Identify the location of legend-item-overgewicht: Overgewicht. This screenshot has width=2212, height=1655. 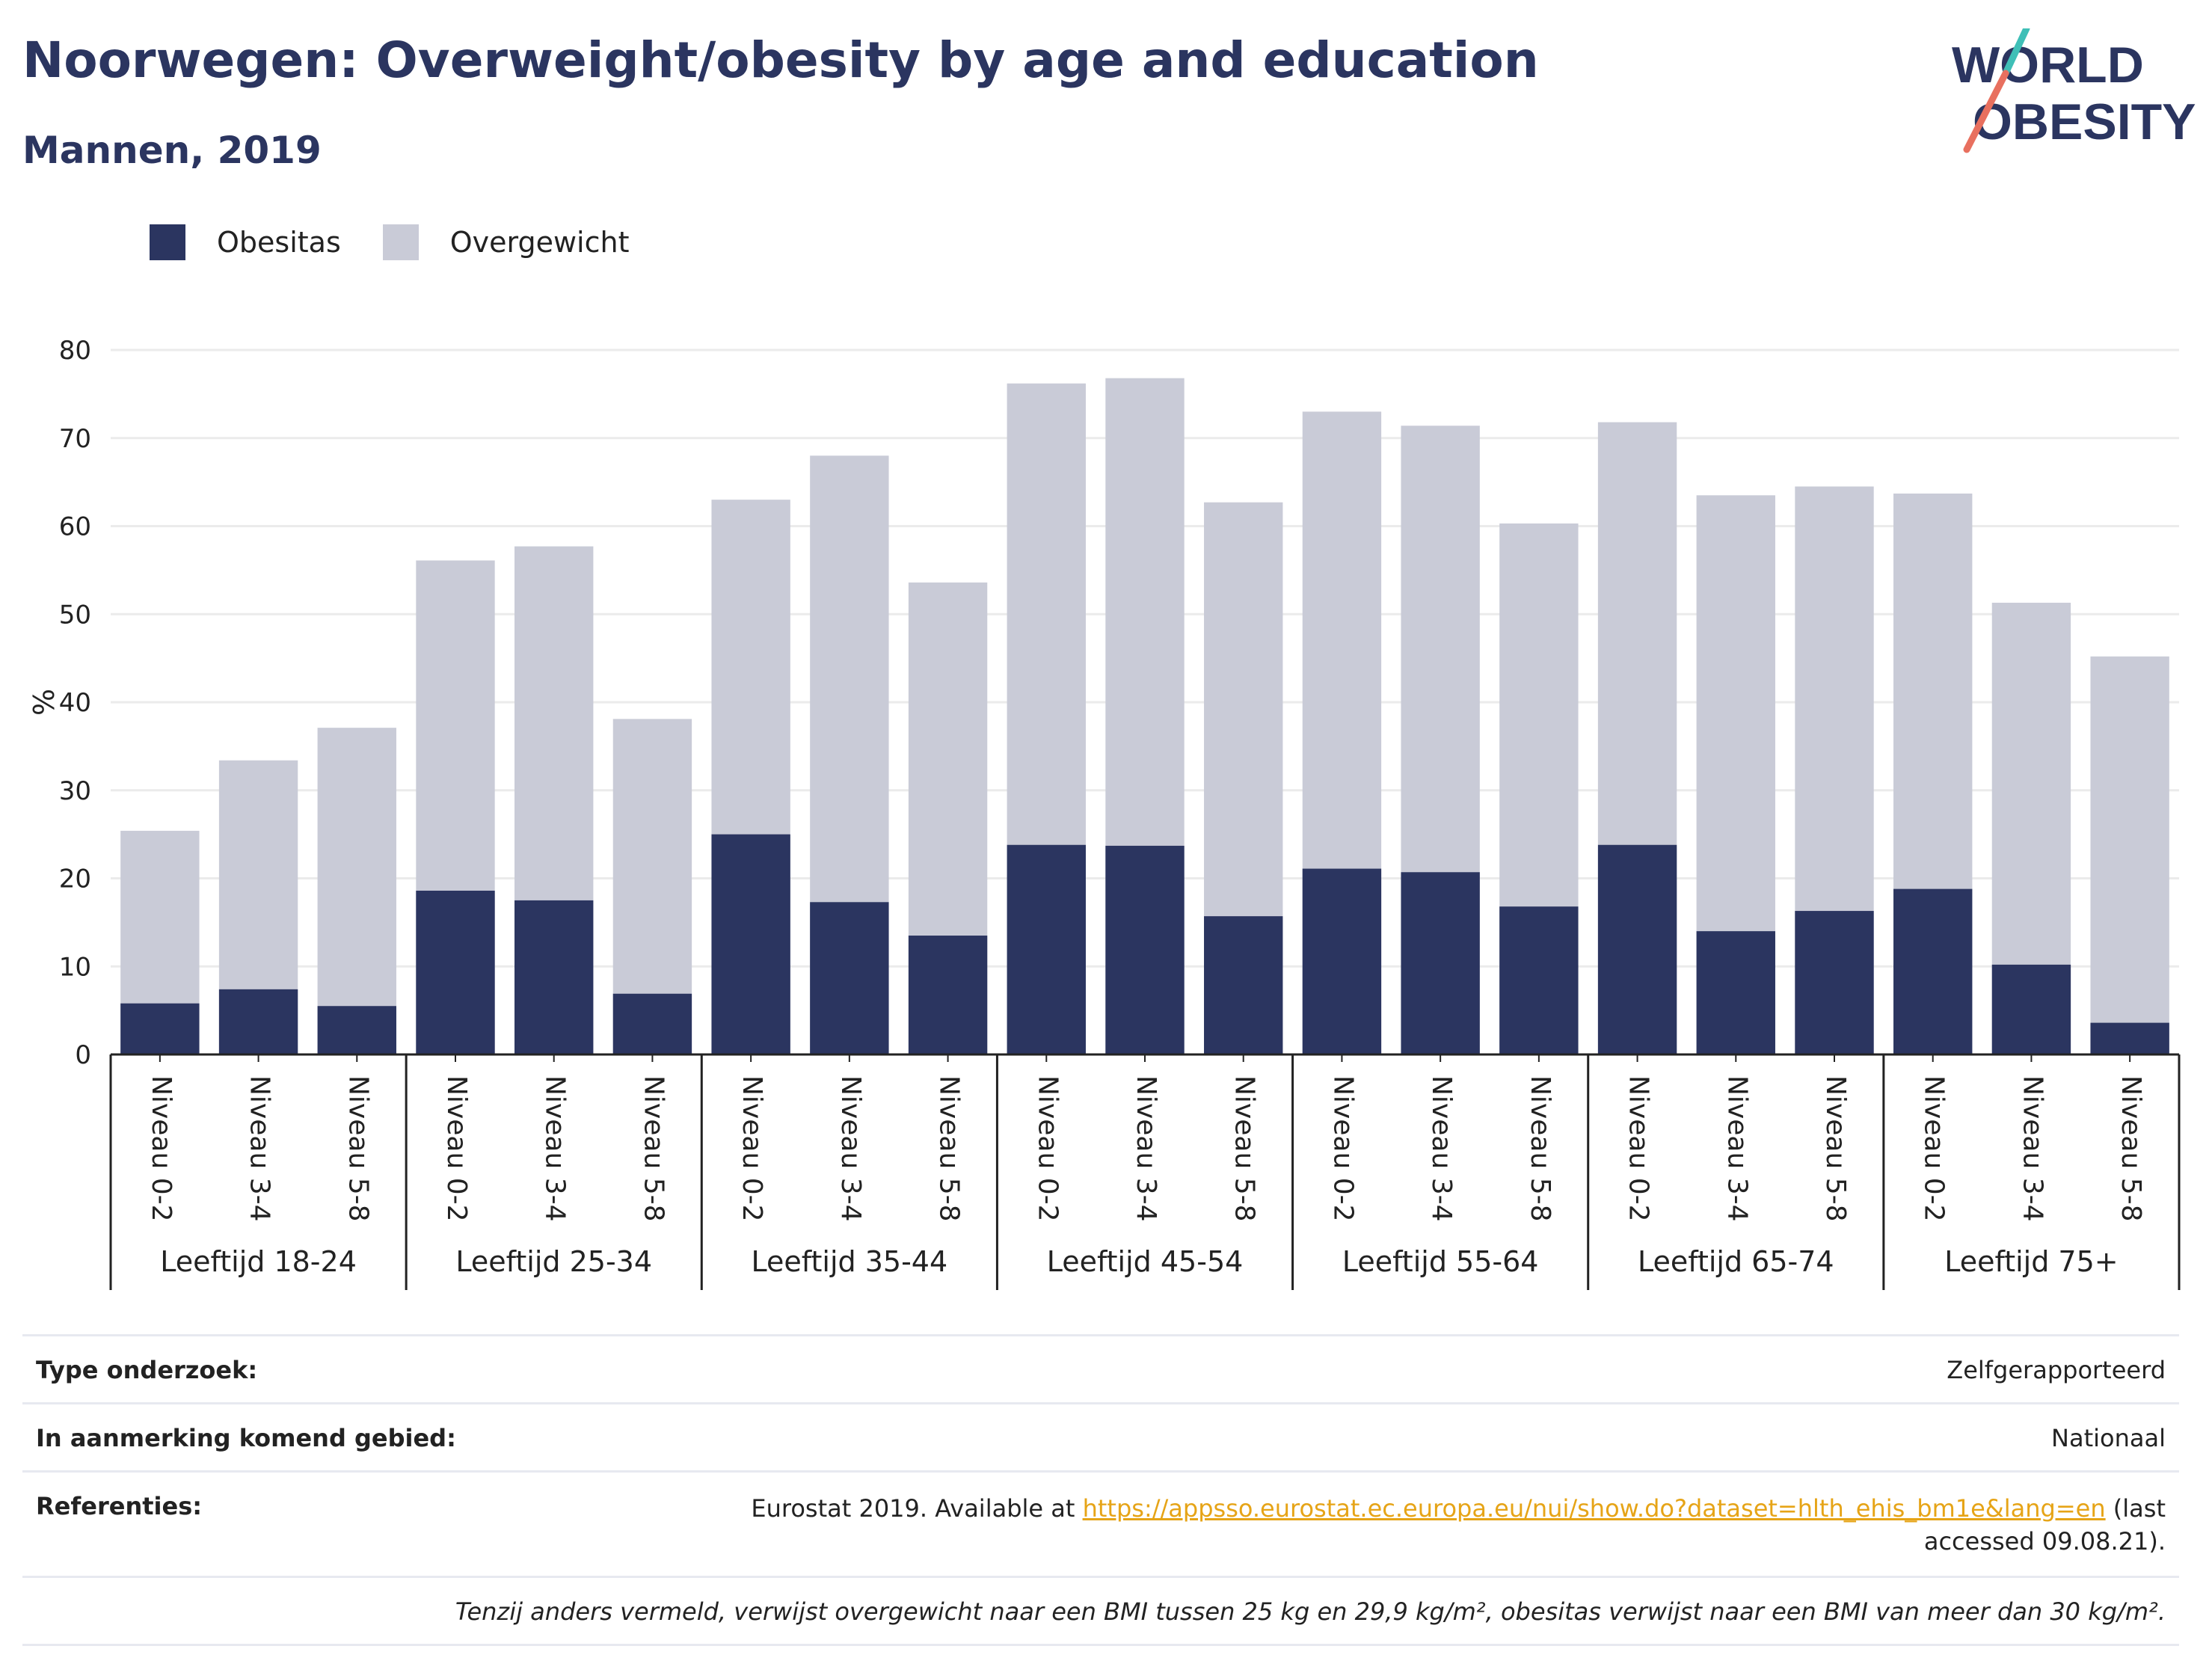
(506, 242).